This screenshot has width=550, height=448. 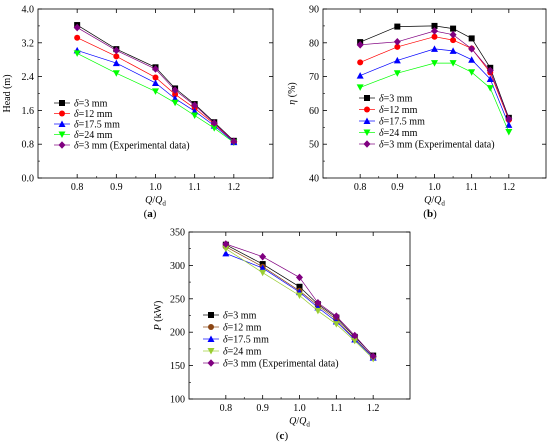 I want to click on y-tick-label: 300, so click(x=177, y=266).